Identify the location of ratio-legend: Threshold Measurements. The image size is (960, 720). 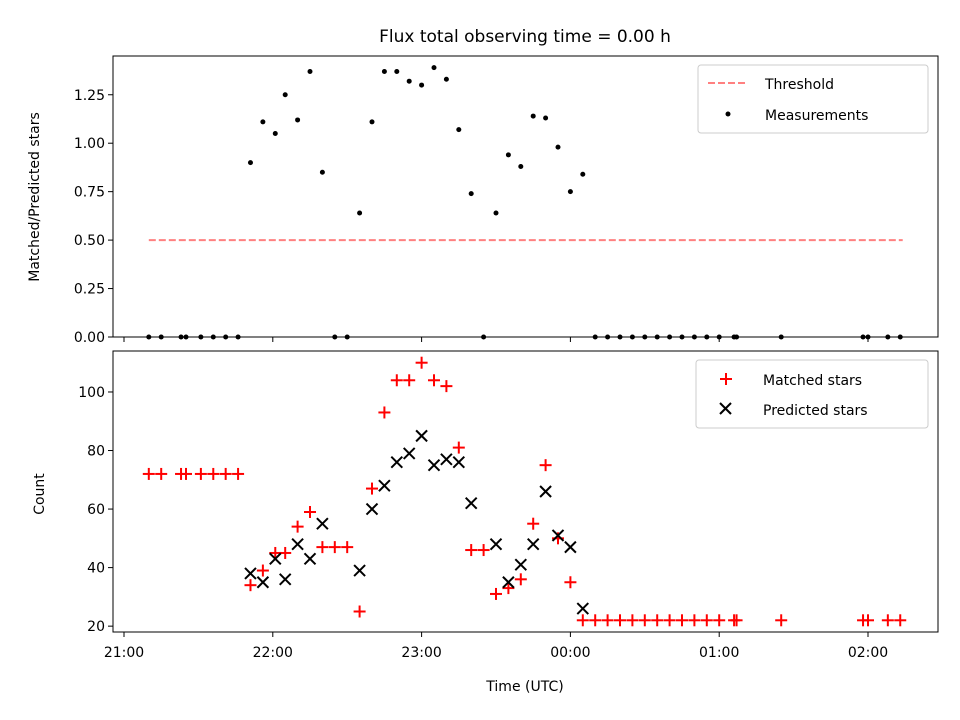
(813, 99).